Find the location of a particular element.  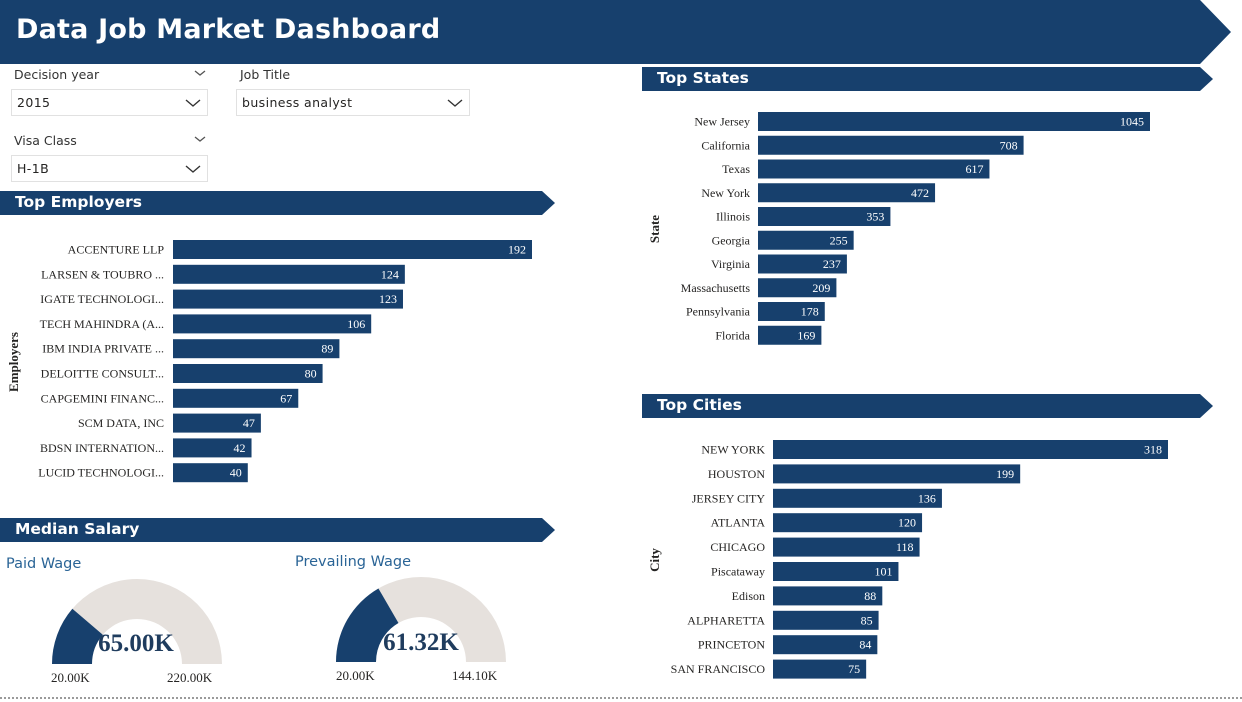

category-label: Illinois is located at coordinates (733, 217).